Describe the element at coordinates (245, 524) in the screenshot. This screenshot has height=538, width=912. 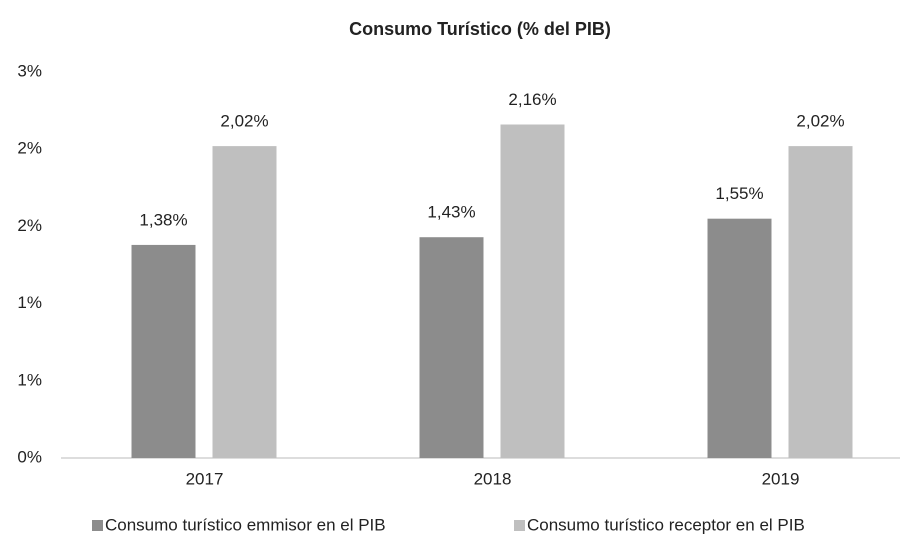
I see `legend-label: Consumo turístico emmisor en el PIB` at that location.